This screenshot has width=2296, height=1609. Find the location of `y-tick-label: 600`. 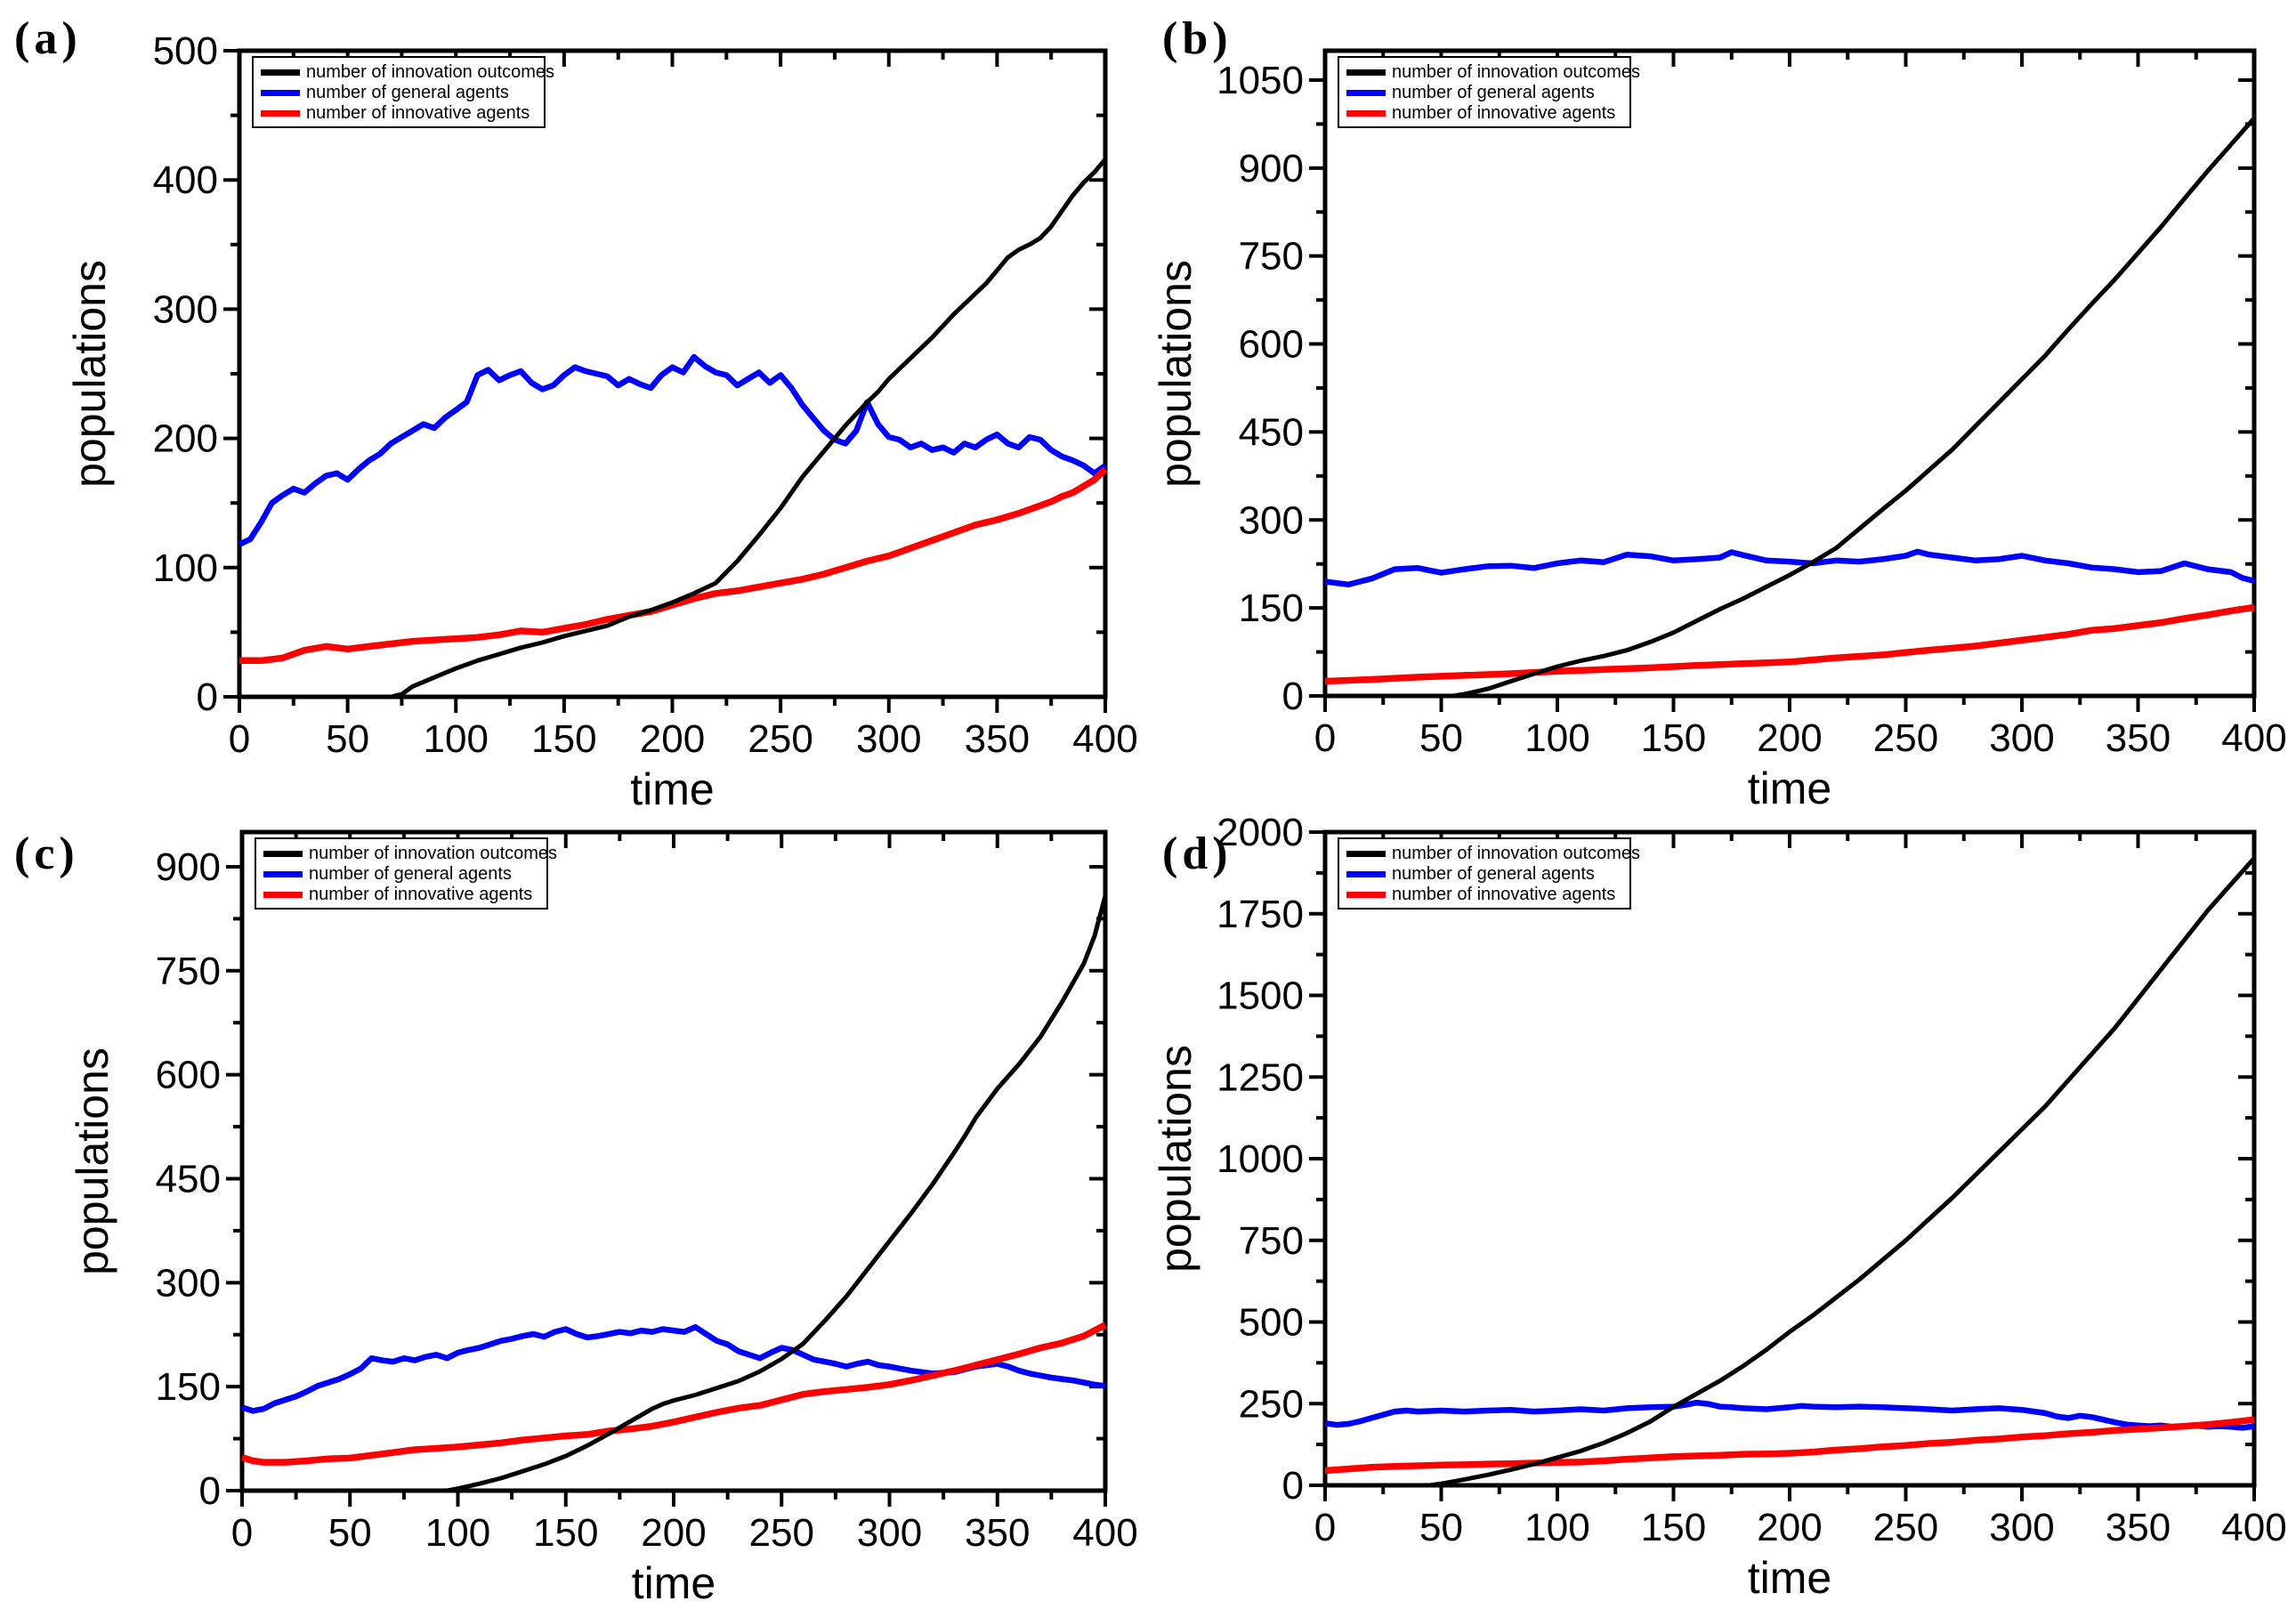

y-tick-label: 600 is located at coordinates (1271, 345).